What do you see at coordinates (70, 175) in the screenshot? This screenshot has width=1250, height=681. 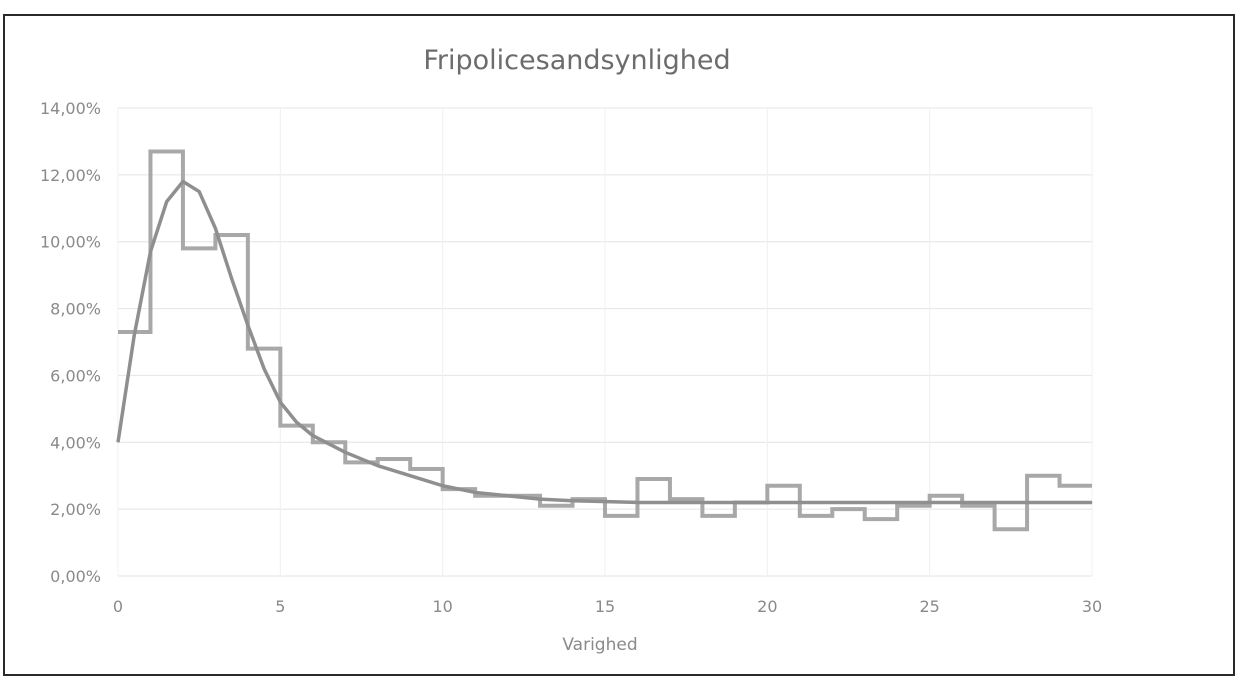 I see `y-tick-label: 12,00%` at bounding box center [70, 175].